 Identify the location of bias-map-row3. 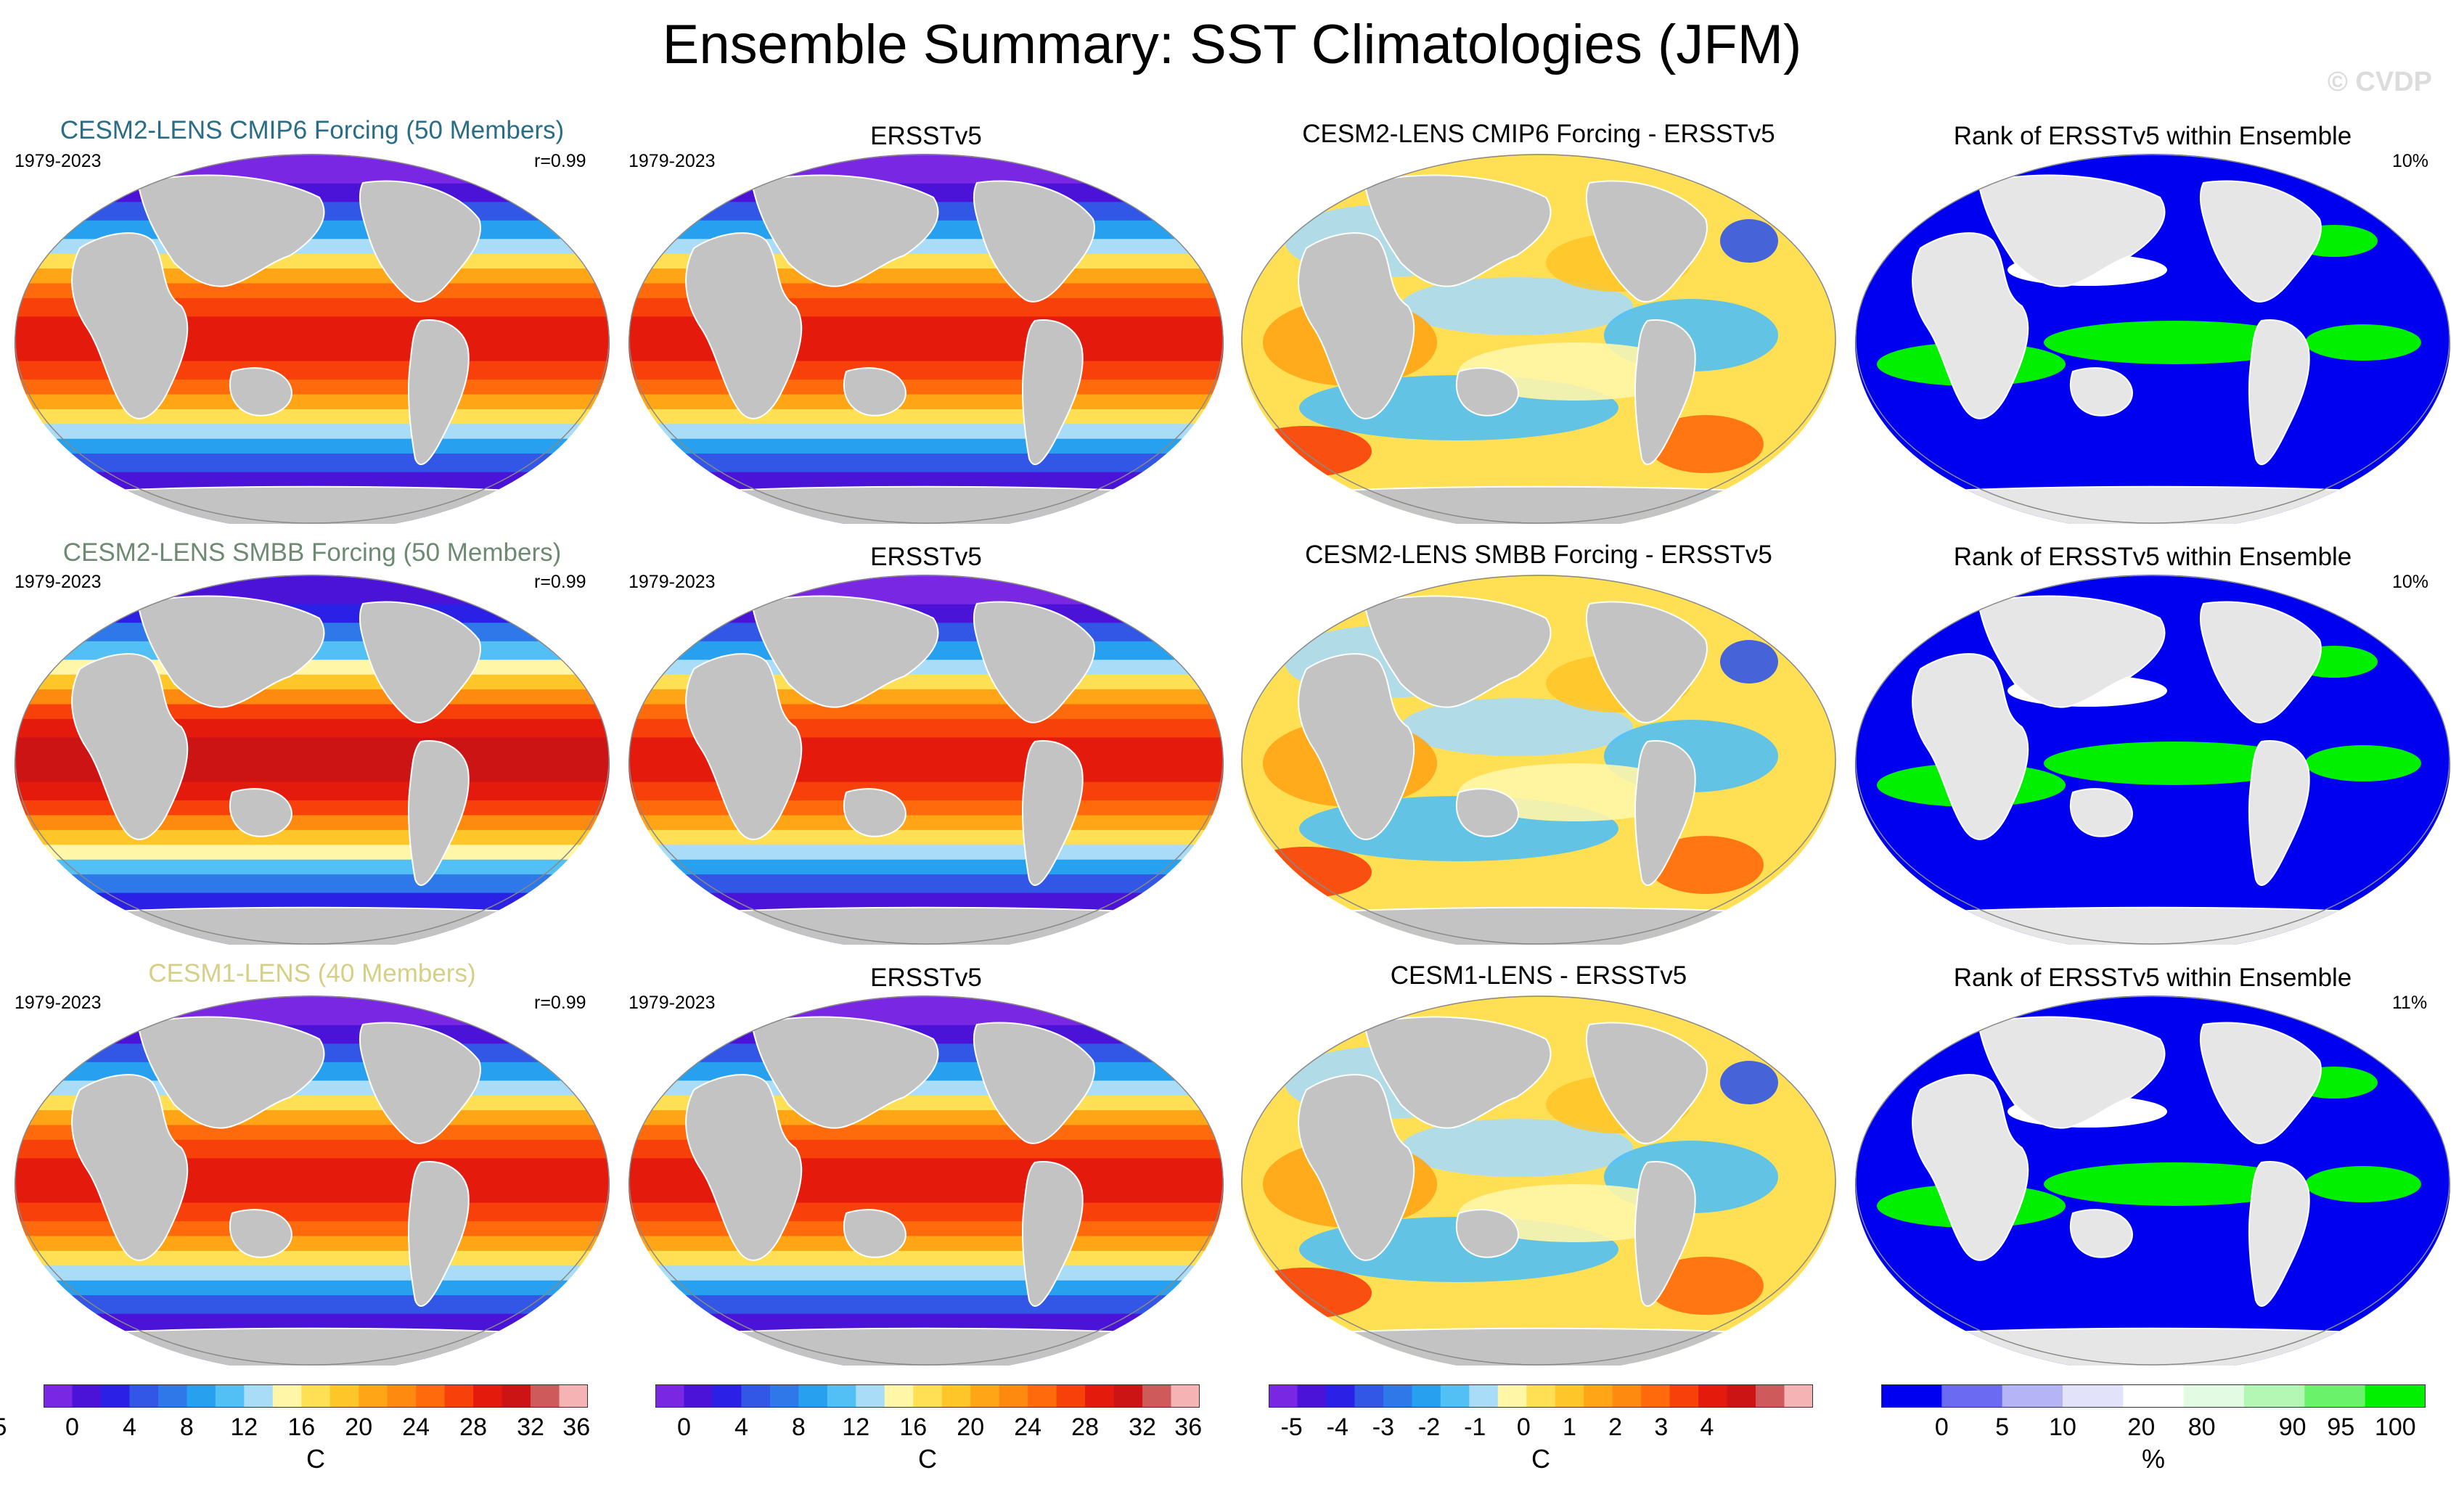
(1539, 1181).